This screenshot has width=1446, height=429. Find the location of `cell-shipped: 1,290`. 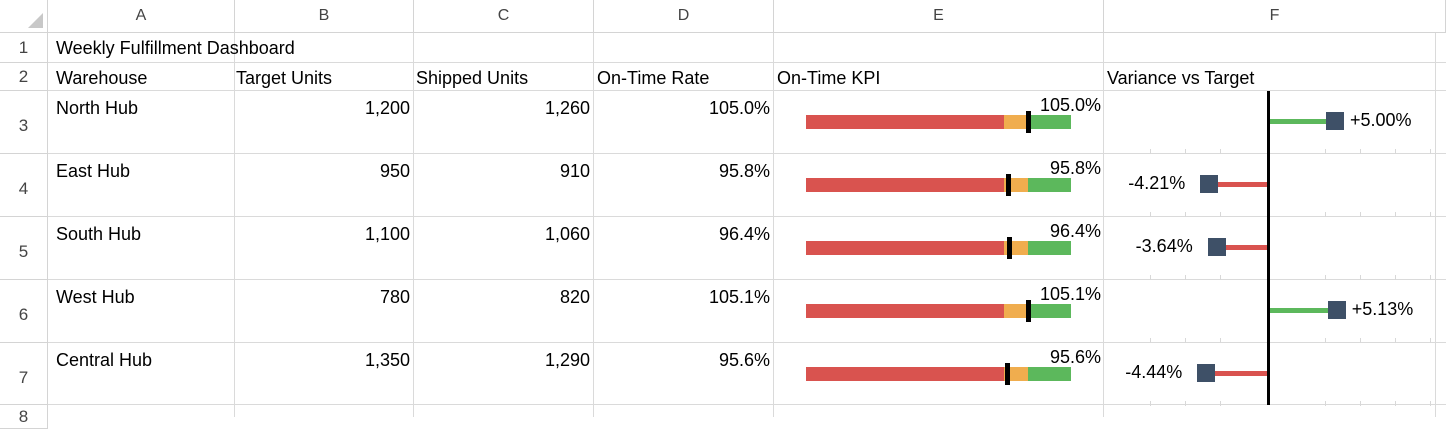

cell-shipped: 1,290 is located at coordinates (567, 360).